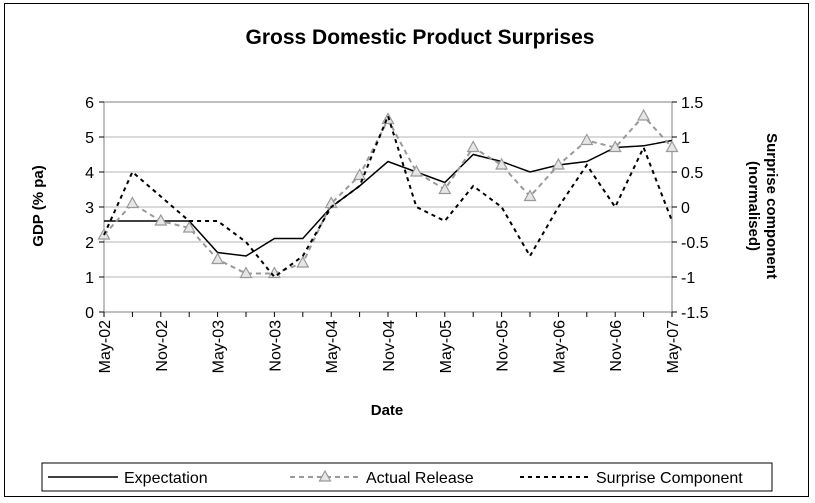  I want to click on x-tick-label: Nov-02, so click(162, 346).